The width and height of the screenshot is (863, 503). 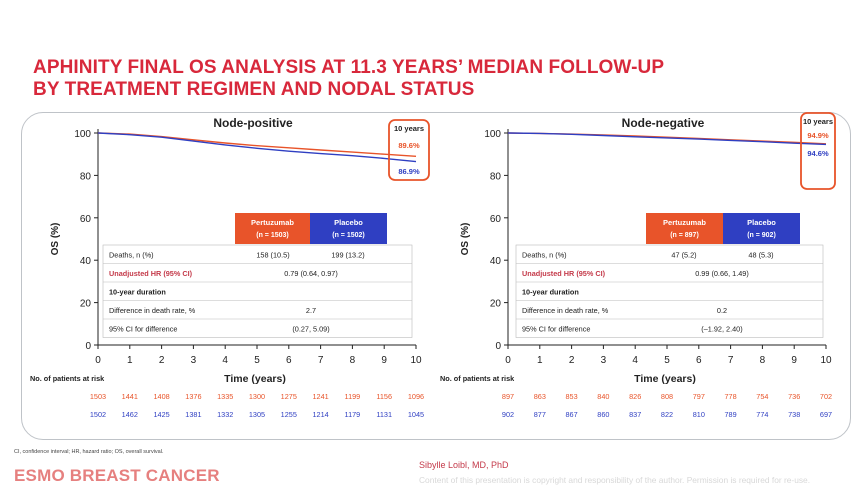 What do you see at coordinates (665, 379) in the screenshot?
I see `panel2-x-axis-label: Time (years)` at bounding box center [665, 379].